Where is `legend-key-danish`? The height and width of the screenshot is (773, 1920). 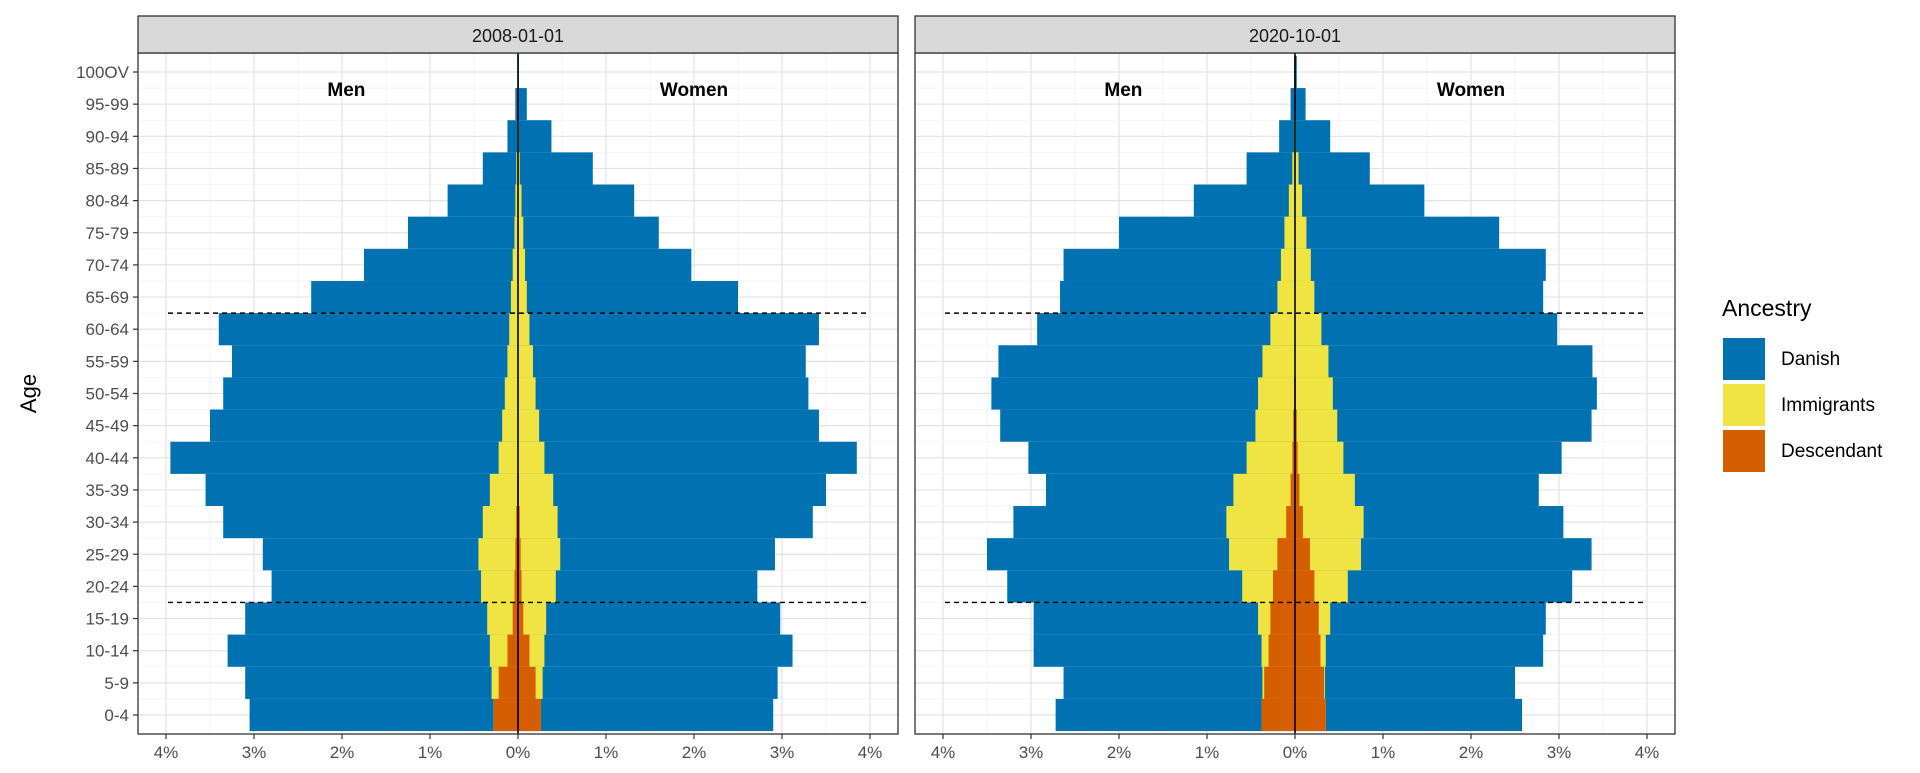
legend-key-danish is located at coordinates (1744, 359).